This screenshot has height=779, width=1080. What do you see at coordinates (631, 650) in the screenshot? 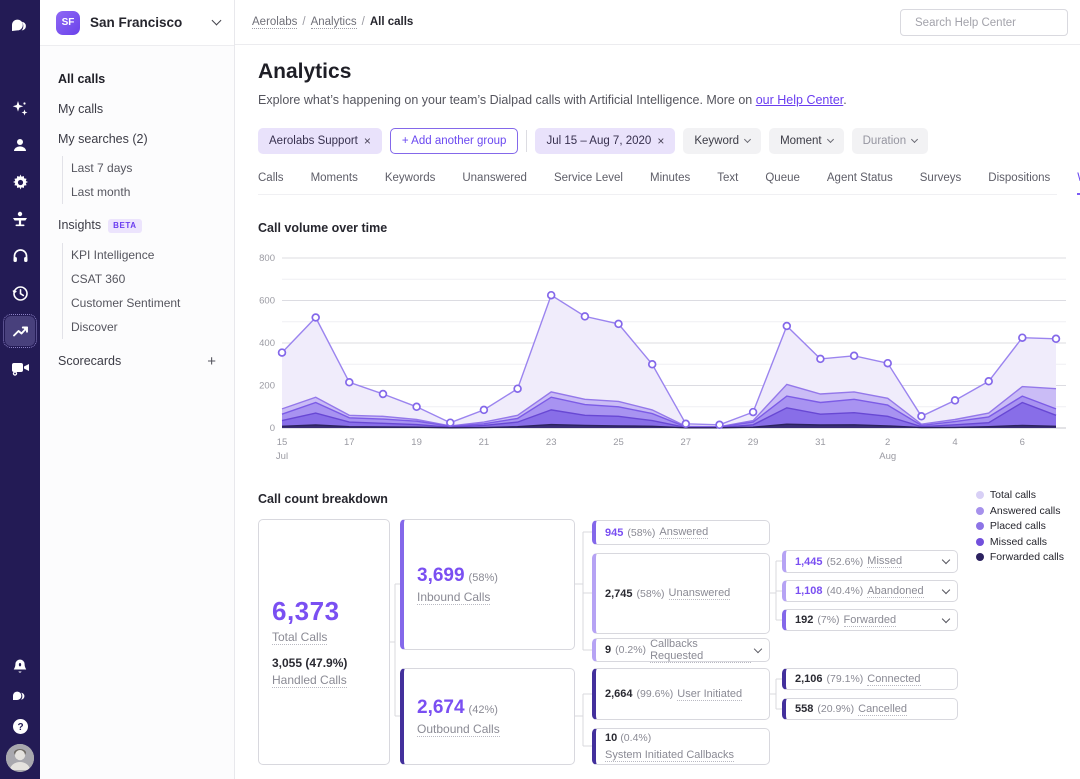
I see `callbacks-pct: (0.2%)` at bounding box center [631, 650].